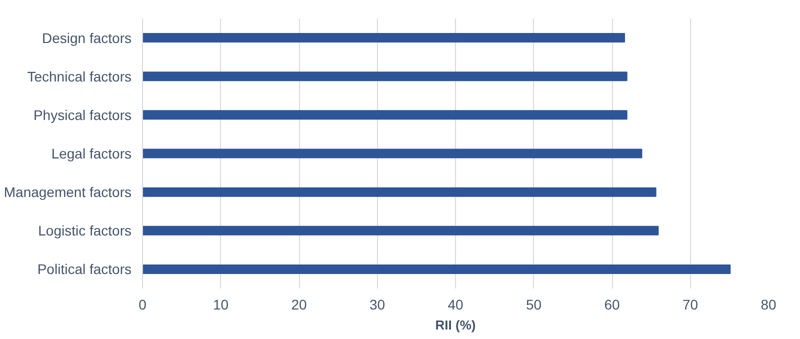 Image resolution: width=800 pixels, height=339 pixels. What do you see at coordinates (690, 304) in the screenshot?
I see `x-tick-label: 70` at bounding box center [690, 304].